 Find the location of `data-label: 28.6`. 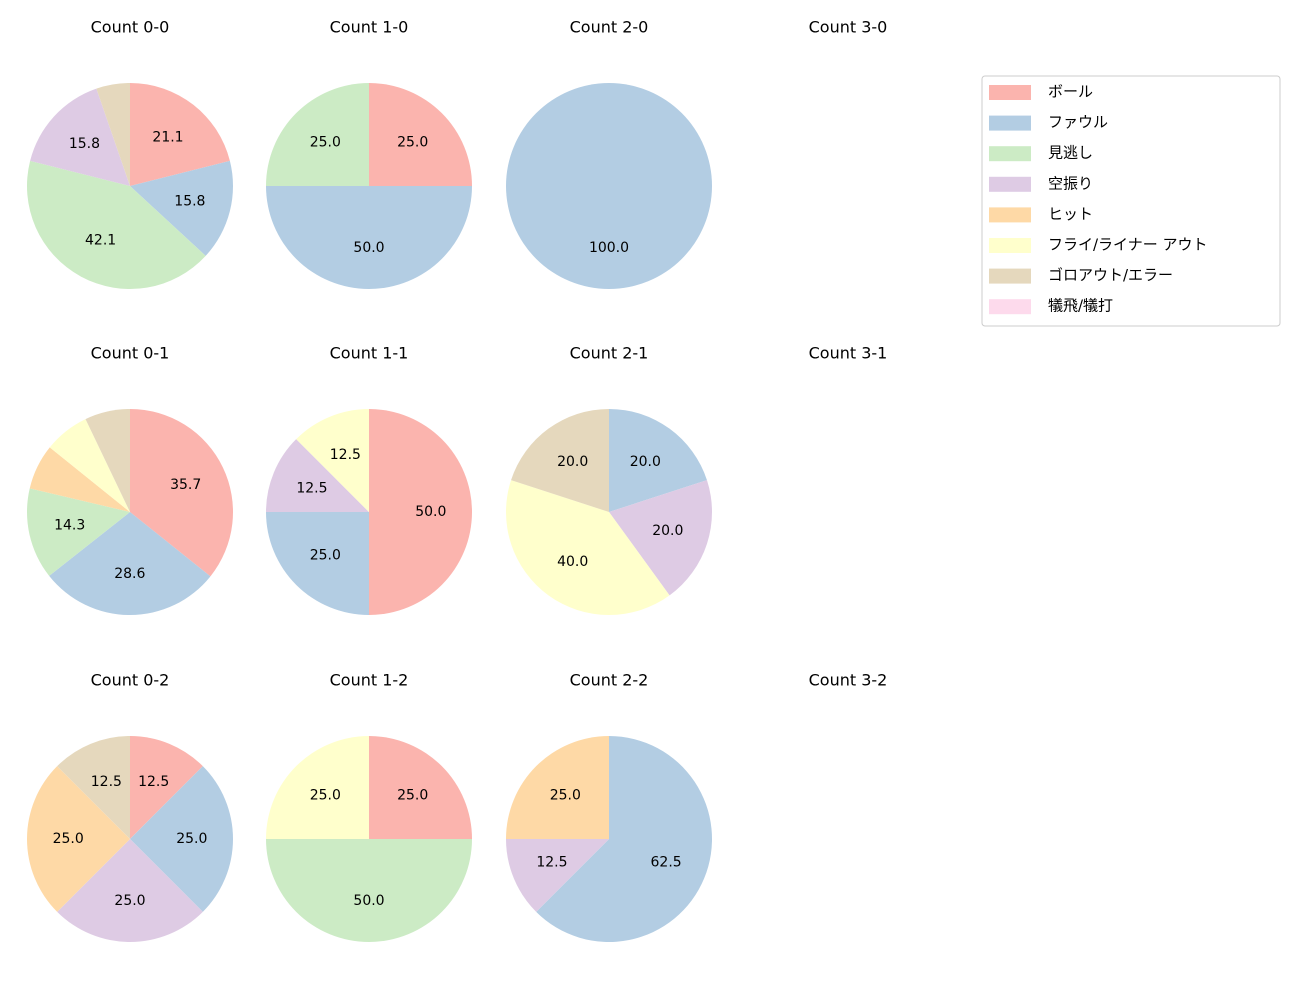

data-label: 28.6 is located at coordinates (129, 574).